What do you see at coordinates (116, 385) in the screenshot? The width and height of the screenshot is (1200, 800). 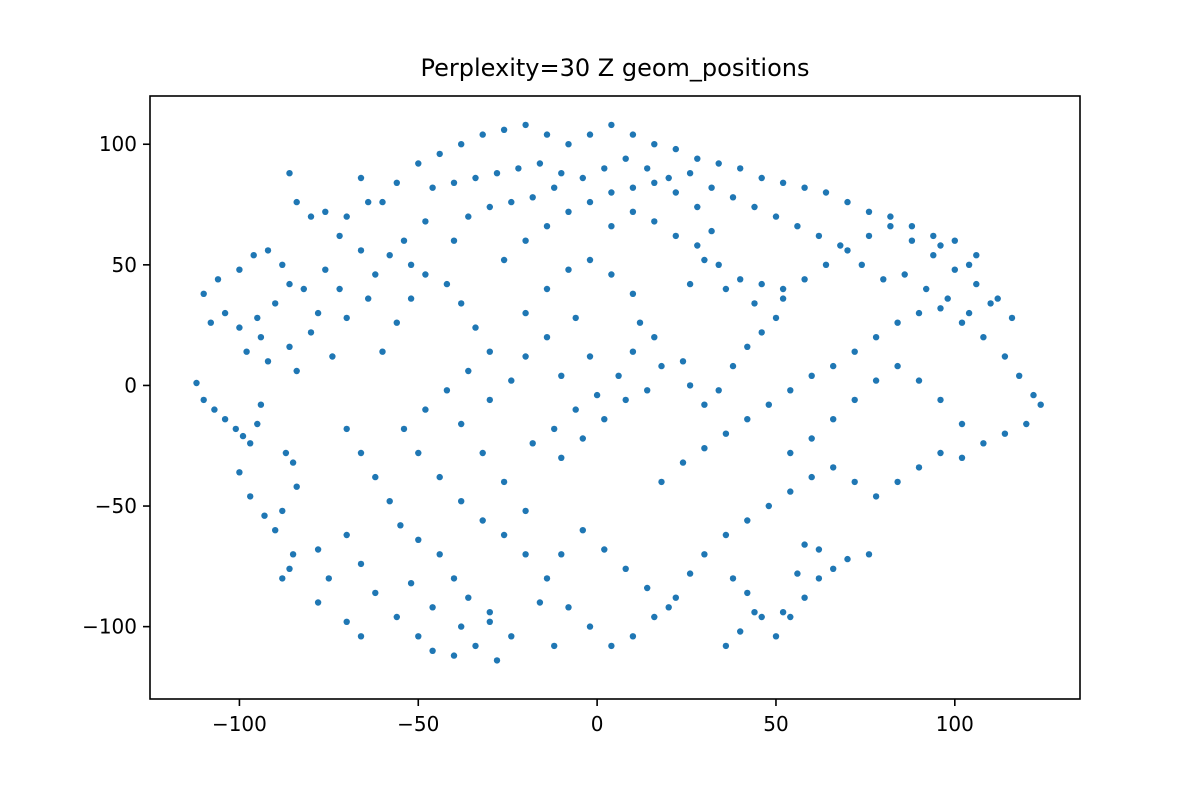 I see `y-axis: −100 −50 0 50 100` at bounding box center [116, 385].